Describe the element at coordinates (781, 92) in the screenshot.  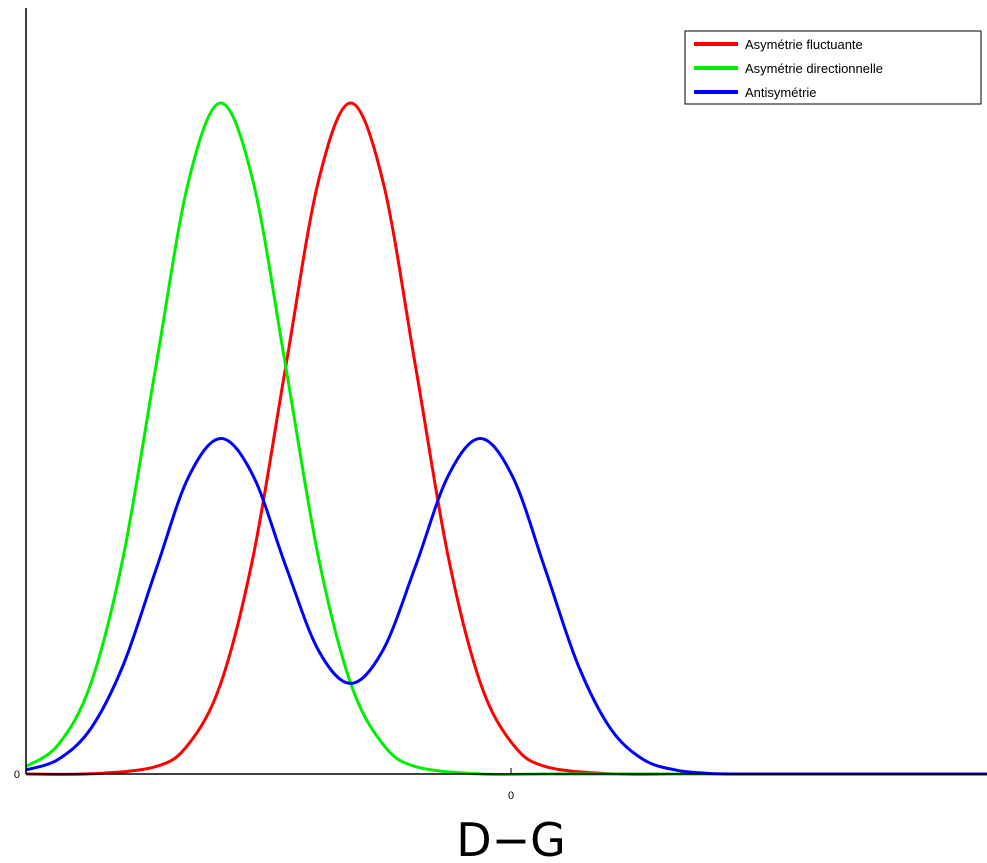
I see `legend-label-antisymetrie: Antisymétrie` at that location.